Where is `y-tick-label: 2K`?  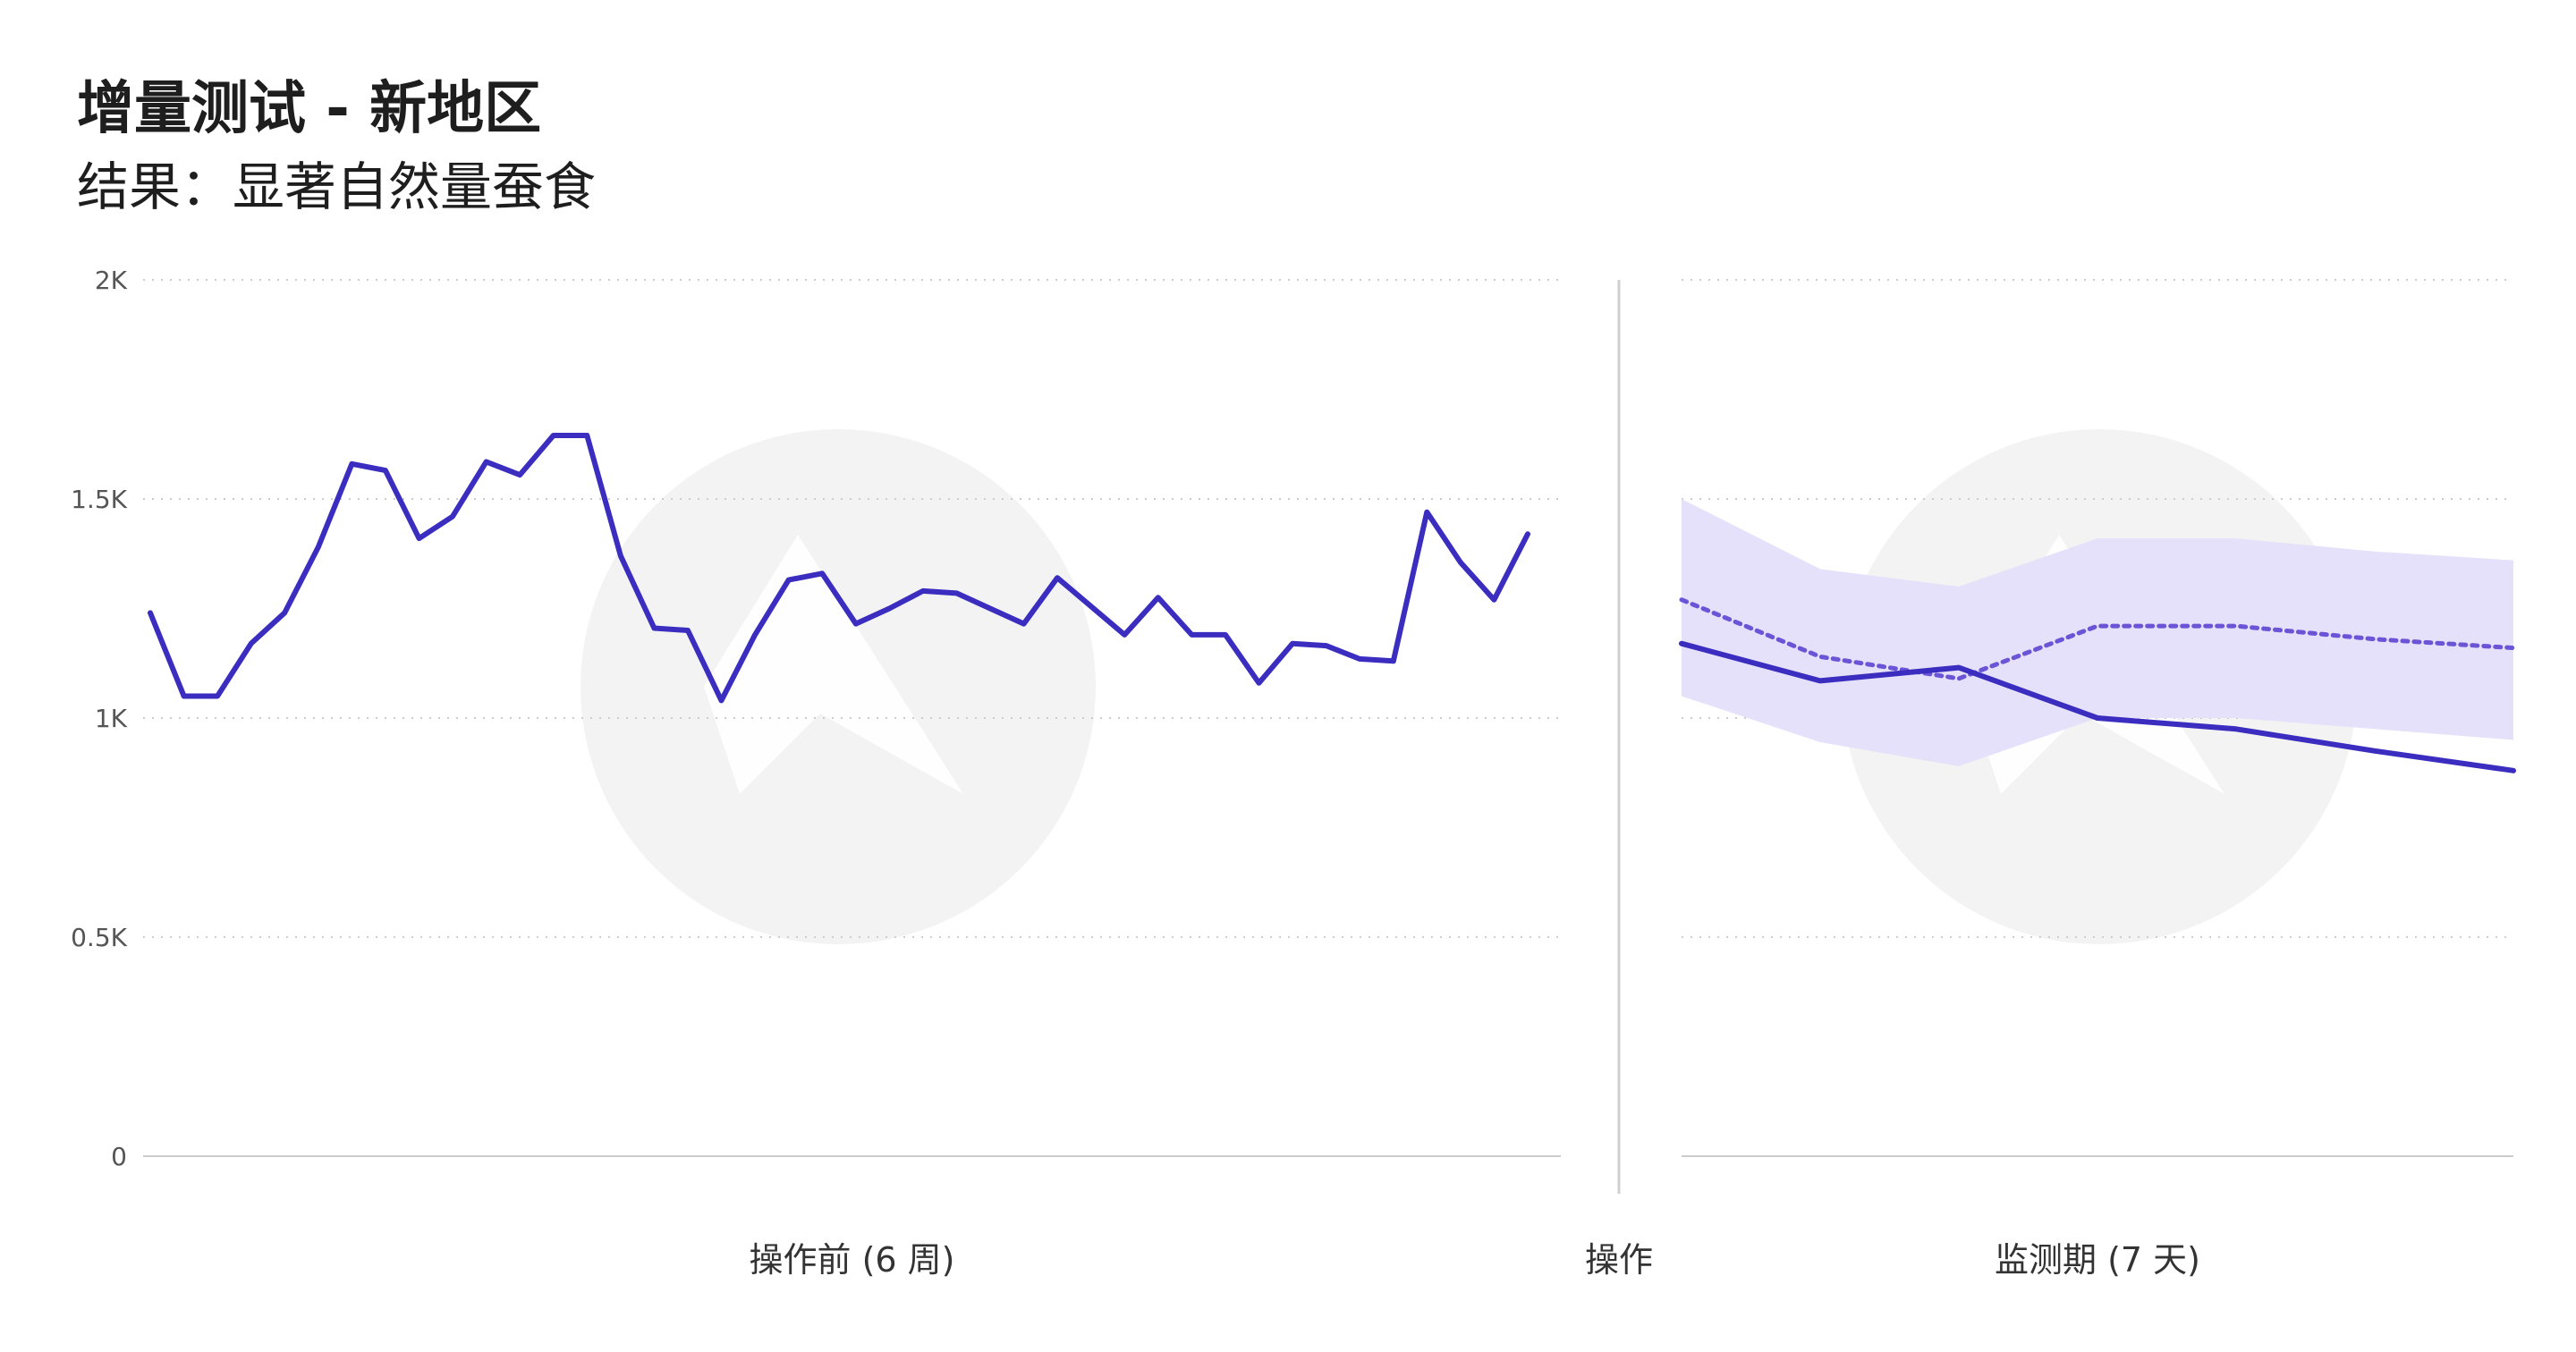
y-tick-label: 2K is located at coordinates (111, 280).